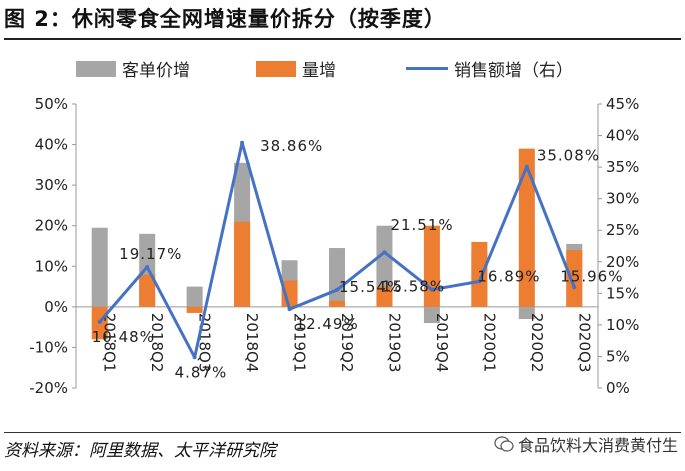  Describe the element at coordinates (618, 388) in the screenshot. I see `right-tick-label: 0%` at that location.